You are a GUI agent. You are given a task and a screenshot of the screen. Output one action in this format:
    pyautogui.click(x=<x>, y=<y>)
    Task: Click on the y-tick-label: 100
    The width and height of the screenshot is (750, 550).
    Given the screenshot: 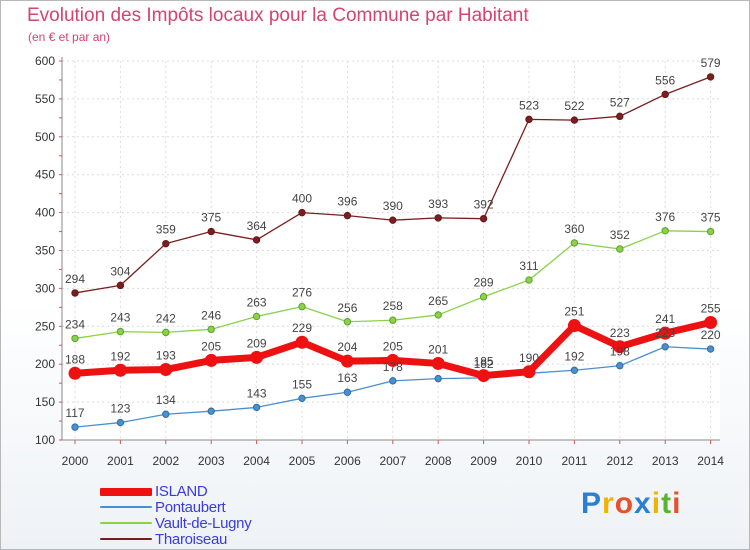 What is the action you would take?
    pyautogui.click(x=45, y=440)
    